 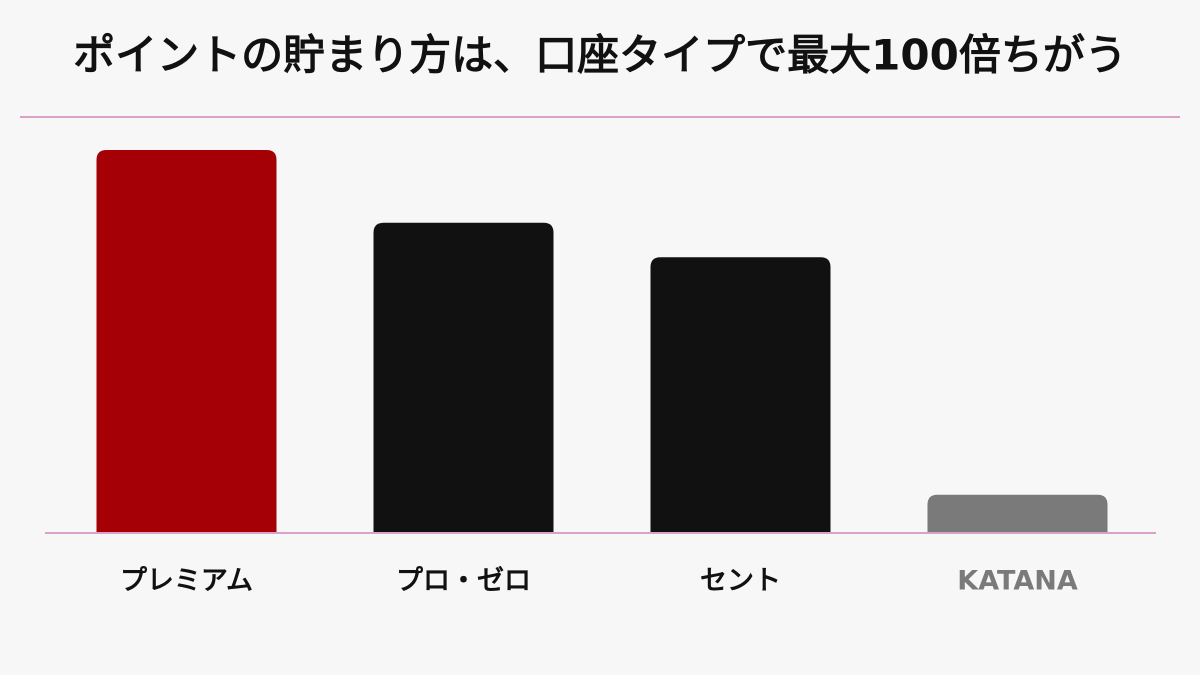 I want to click on x-tick-label: プロ・ゼロ, so click(x=463, y=581).